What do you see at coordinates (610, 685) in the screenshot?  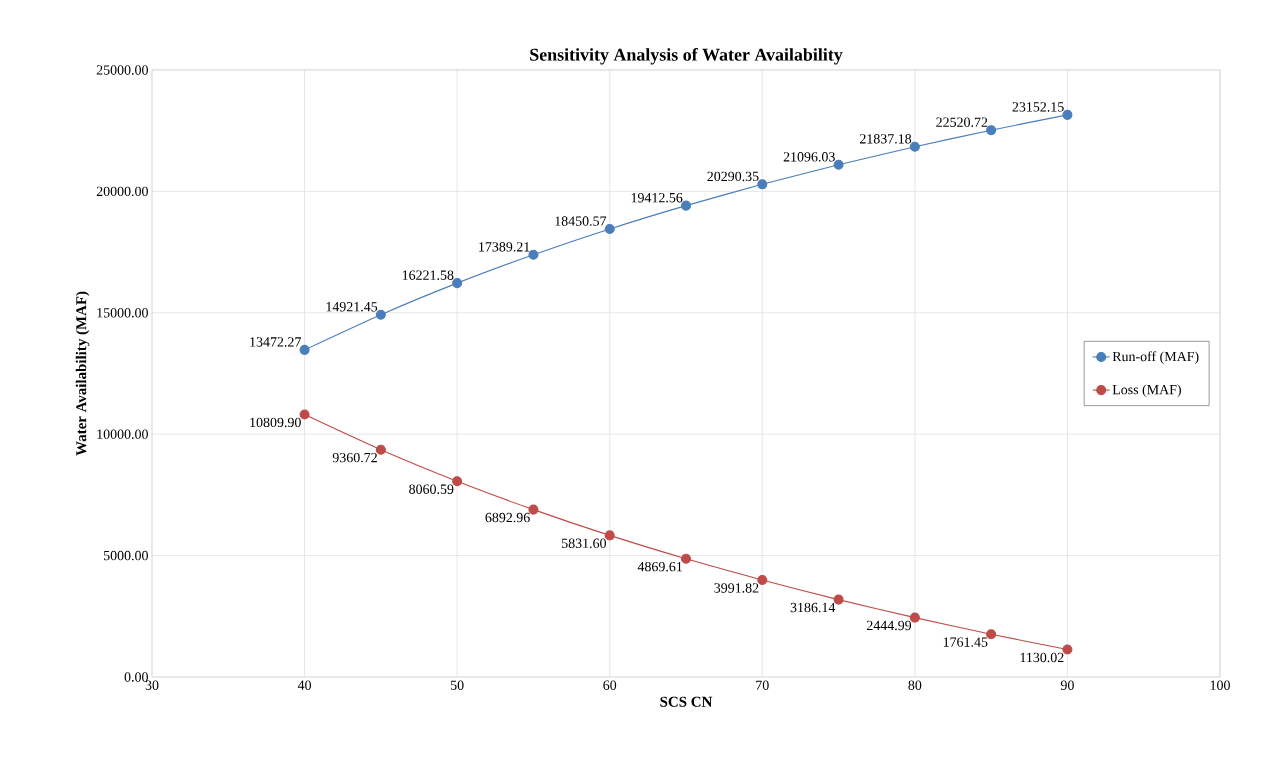 I see `x-tick-label: 60` at bounding box center [610, 685].